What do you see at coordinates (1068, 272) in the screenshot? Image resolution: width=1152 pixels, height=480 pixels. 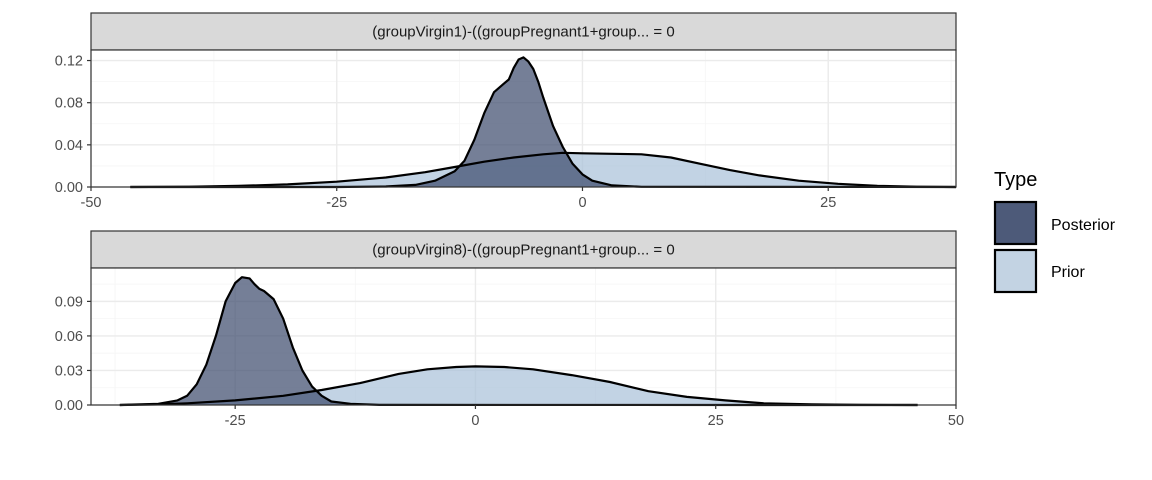 I see `legend-label-prior: Prior` at bounding box center [1068, 272].